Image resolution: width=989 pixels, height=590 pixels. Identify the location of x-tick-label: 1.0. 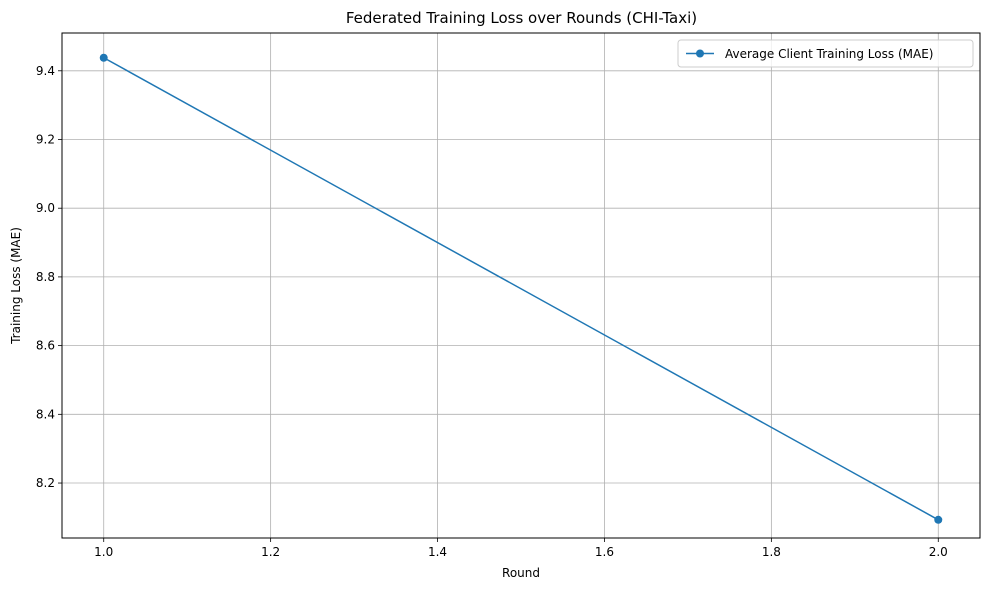
(103, 552).